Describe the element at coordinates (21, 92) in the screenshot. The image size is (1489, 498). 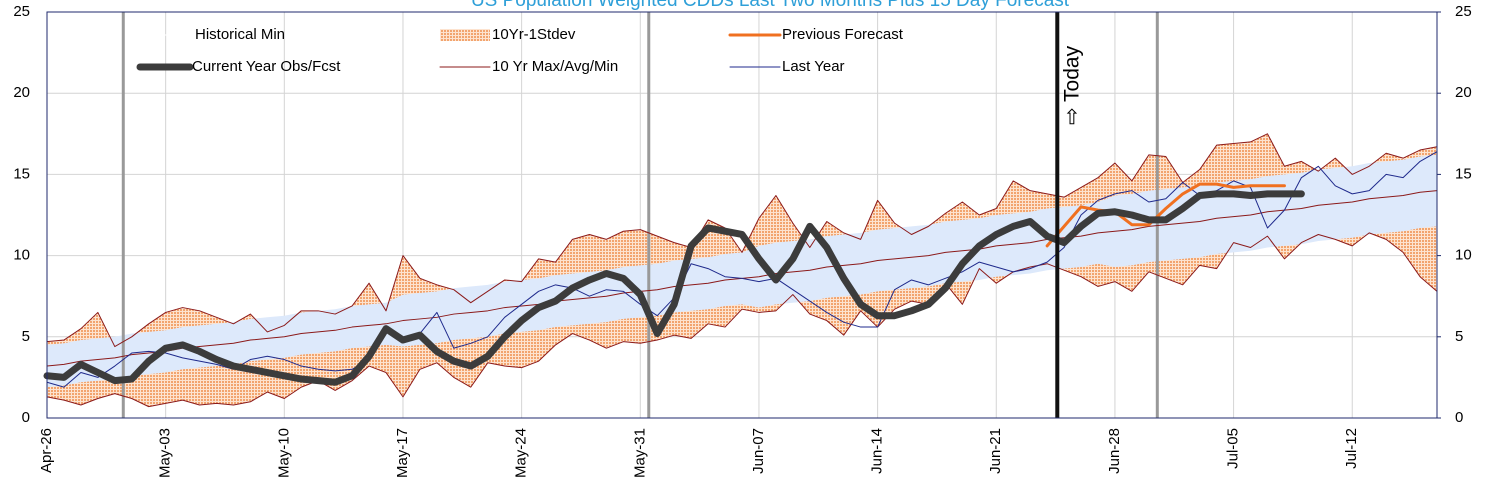
I see `y-tick-label: 20` at that location.